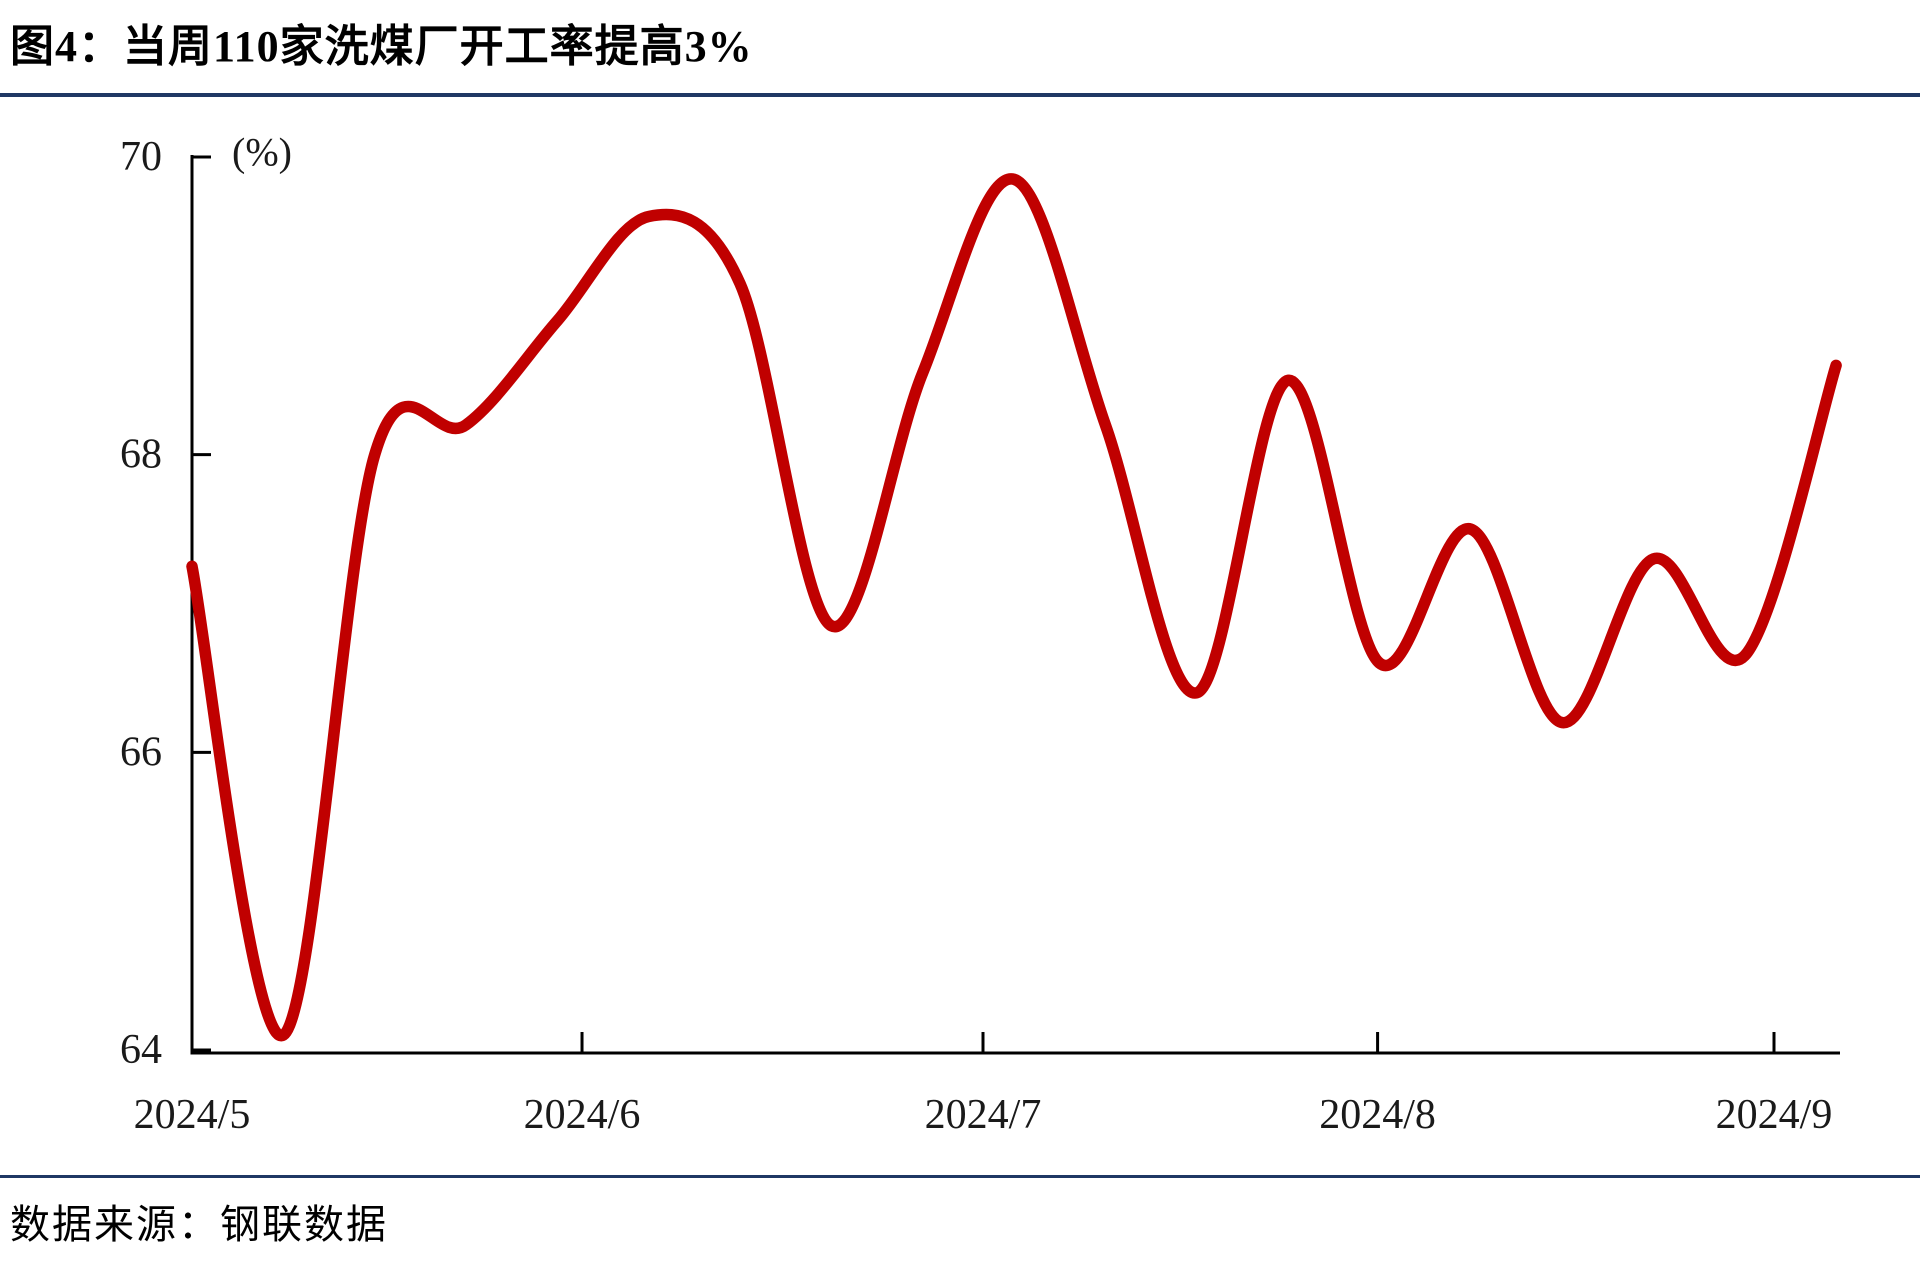  What do you see at coordinates (960, 95) in the screenshot?
I see `title-divider` at bounding box center [960, 95].